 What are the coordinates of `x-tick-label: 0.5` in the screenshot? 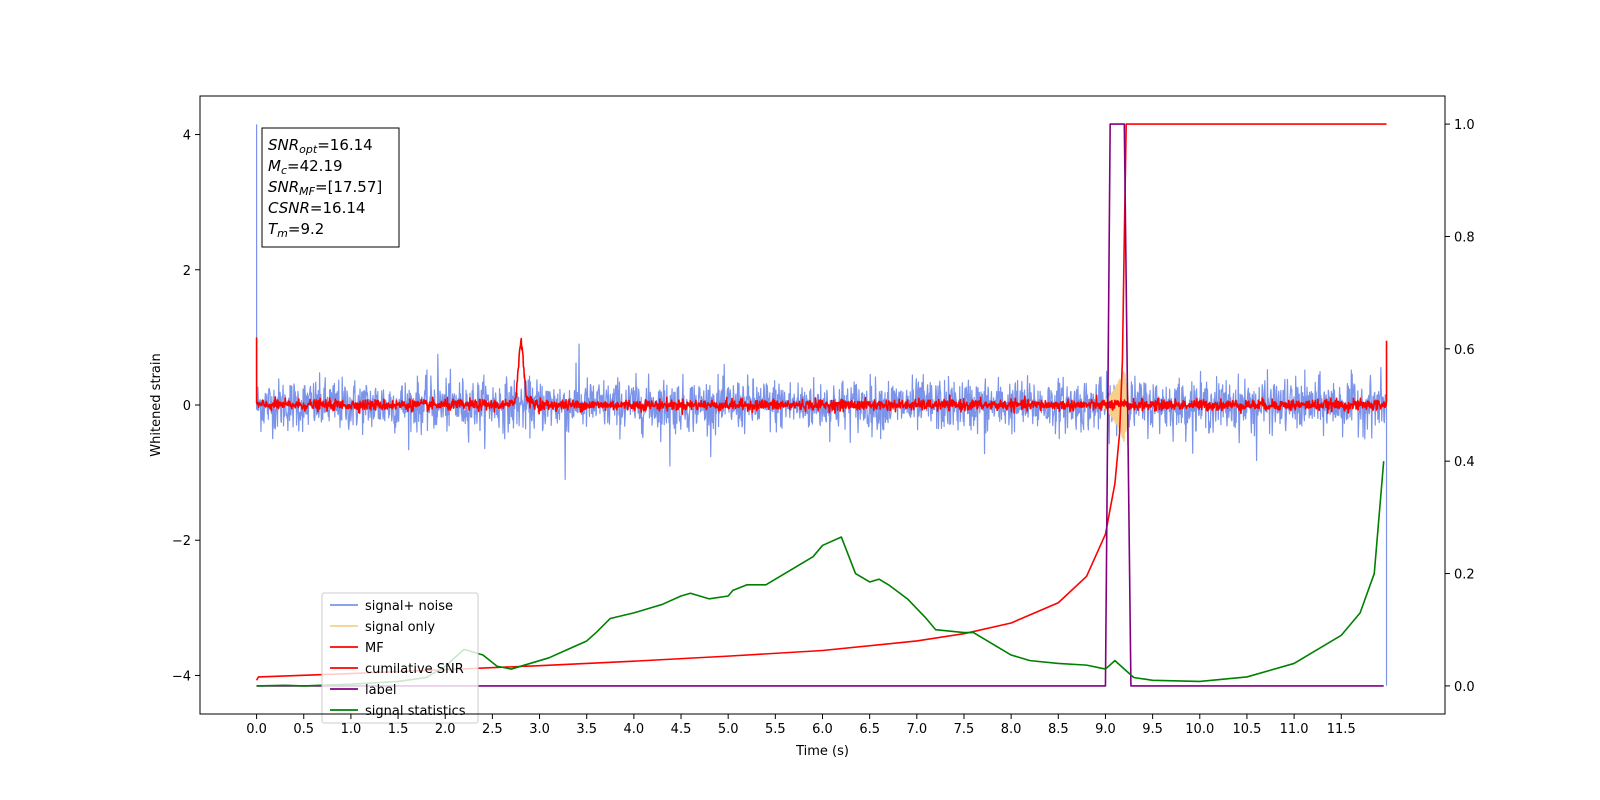 It's located at (303, 729).